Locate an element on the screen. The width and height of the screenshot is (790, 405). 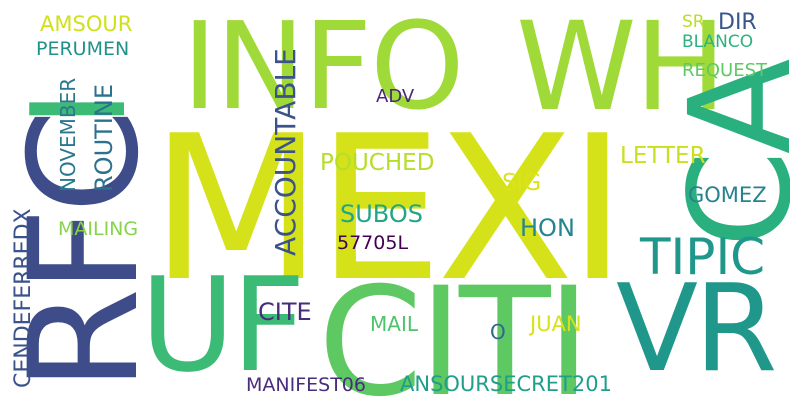
word-dir: DIR is located at coordinates (737, 22).